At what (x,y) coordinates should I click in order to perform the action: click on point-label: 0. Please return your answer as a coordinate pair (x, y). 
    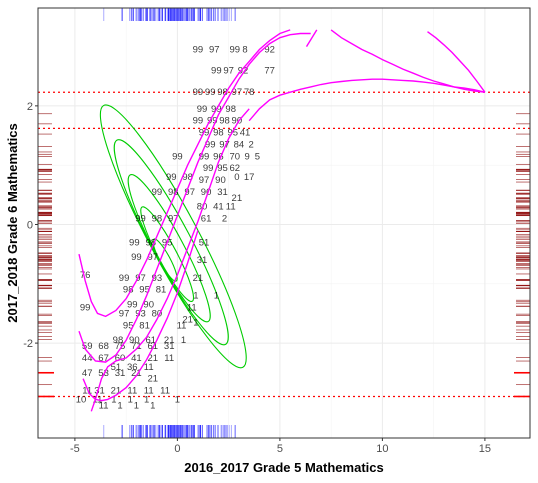
    Looking at the image, I should click on (236, 177).